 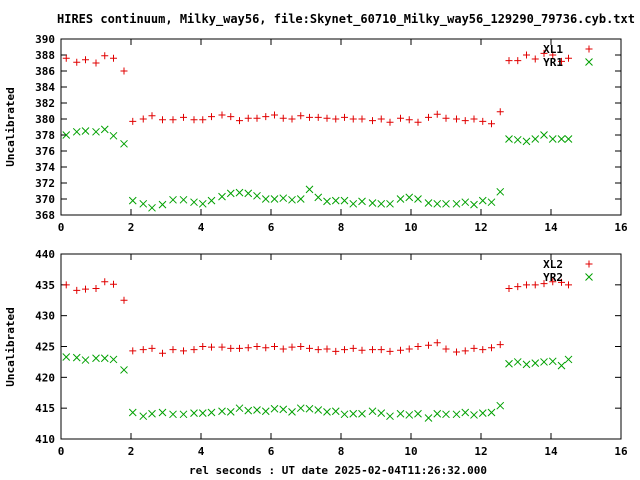 I want to click on top-y-axis-label: Uncalibrated, so click(x=10, y=126).